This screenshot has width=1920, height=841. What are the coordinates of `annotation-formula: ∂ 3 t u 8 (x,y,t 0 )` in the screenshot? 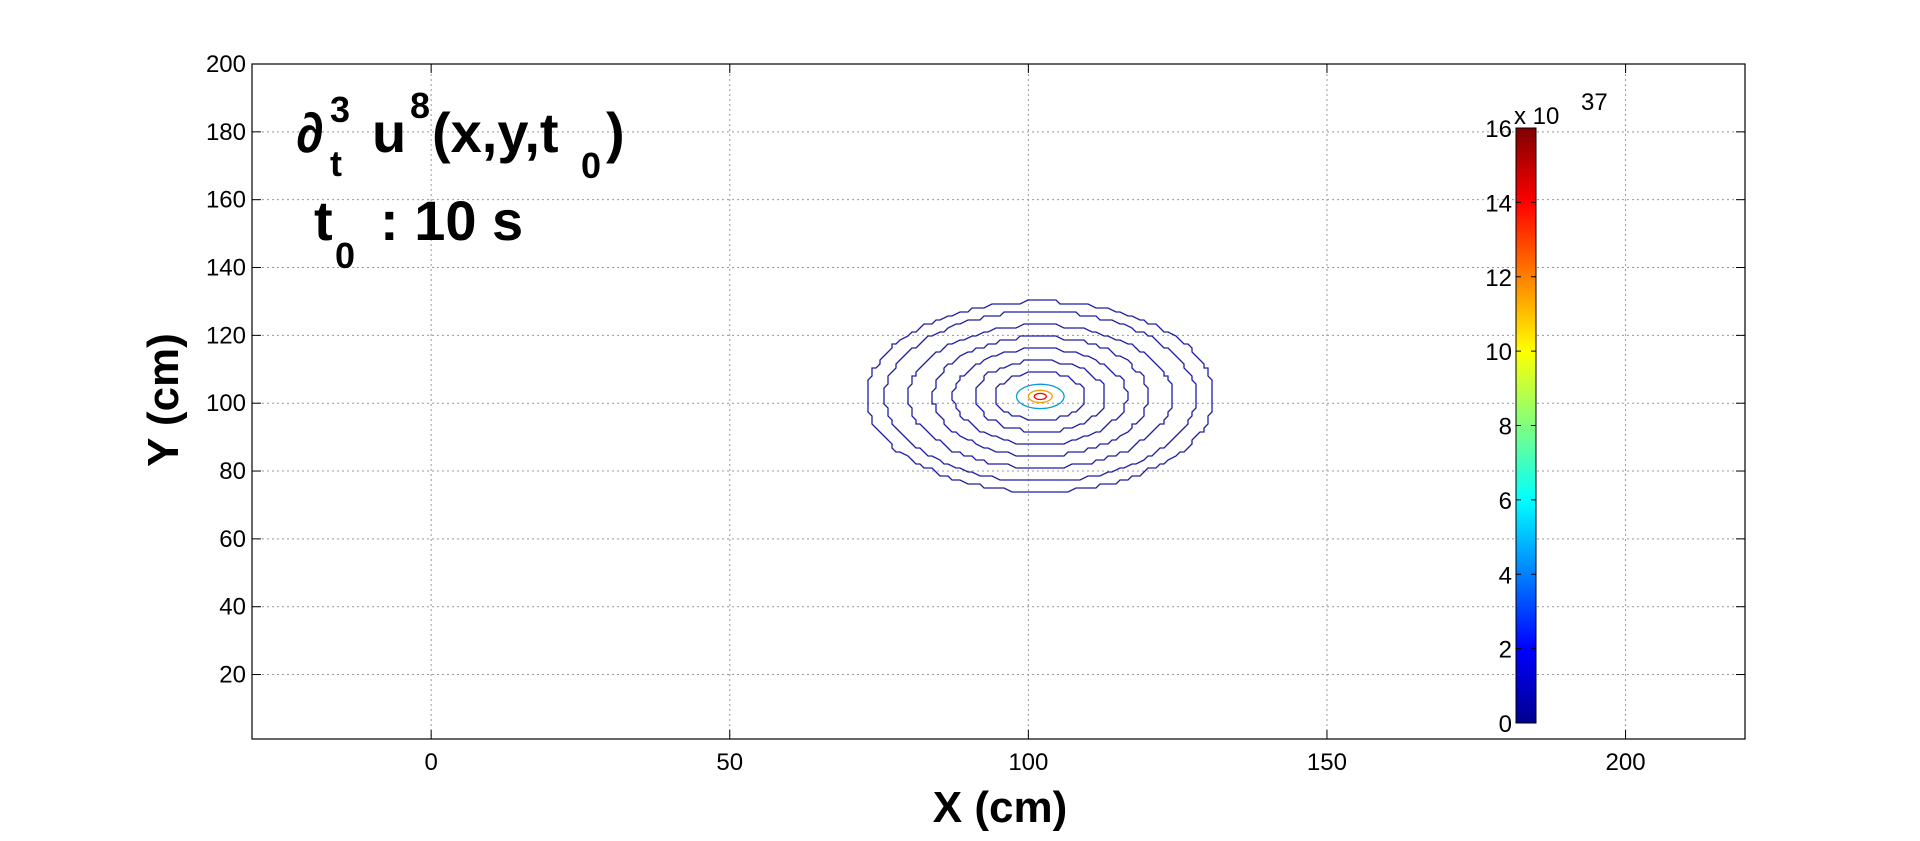 It's located at (460, 135).